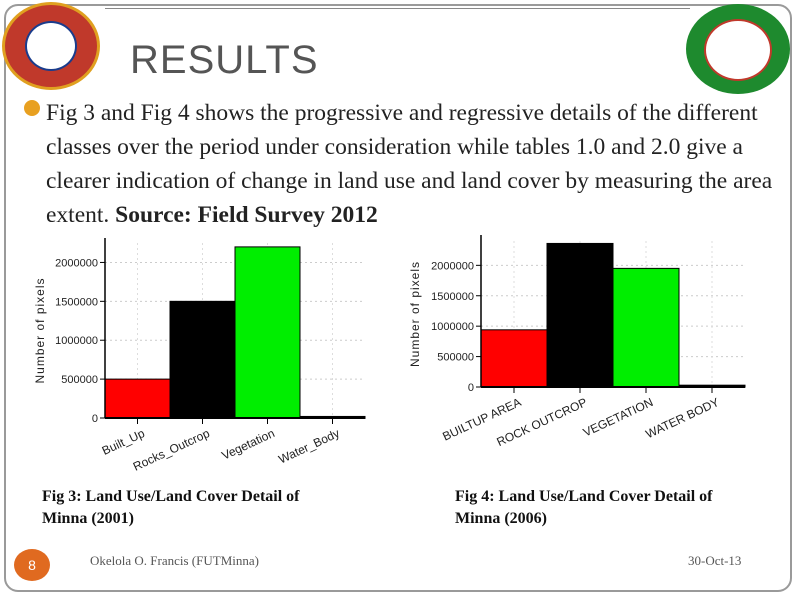 The height and width of the screenshot is (600, 800). Describe the element at coordinates (202, 359) in the screenshot. I see `bar-rocks-outcrop` at that location.